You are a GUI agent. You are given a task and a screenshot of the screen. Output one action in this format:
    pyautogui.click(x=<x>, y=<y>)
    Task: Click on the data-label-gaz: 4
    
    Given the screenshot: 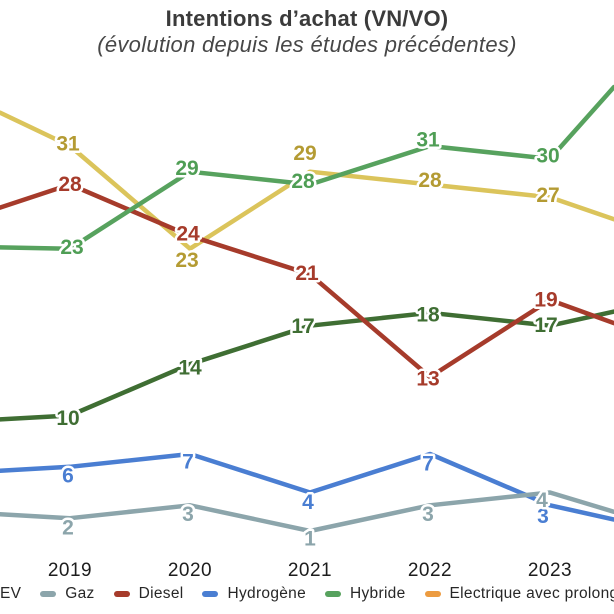 What is the action you would take?
    pyautogui.click(x=542, y=500)
    